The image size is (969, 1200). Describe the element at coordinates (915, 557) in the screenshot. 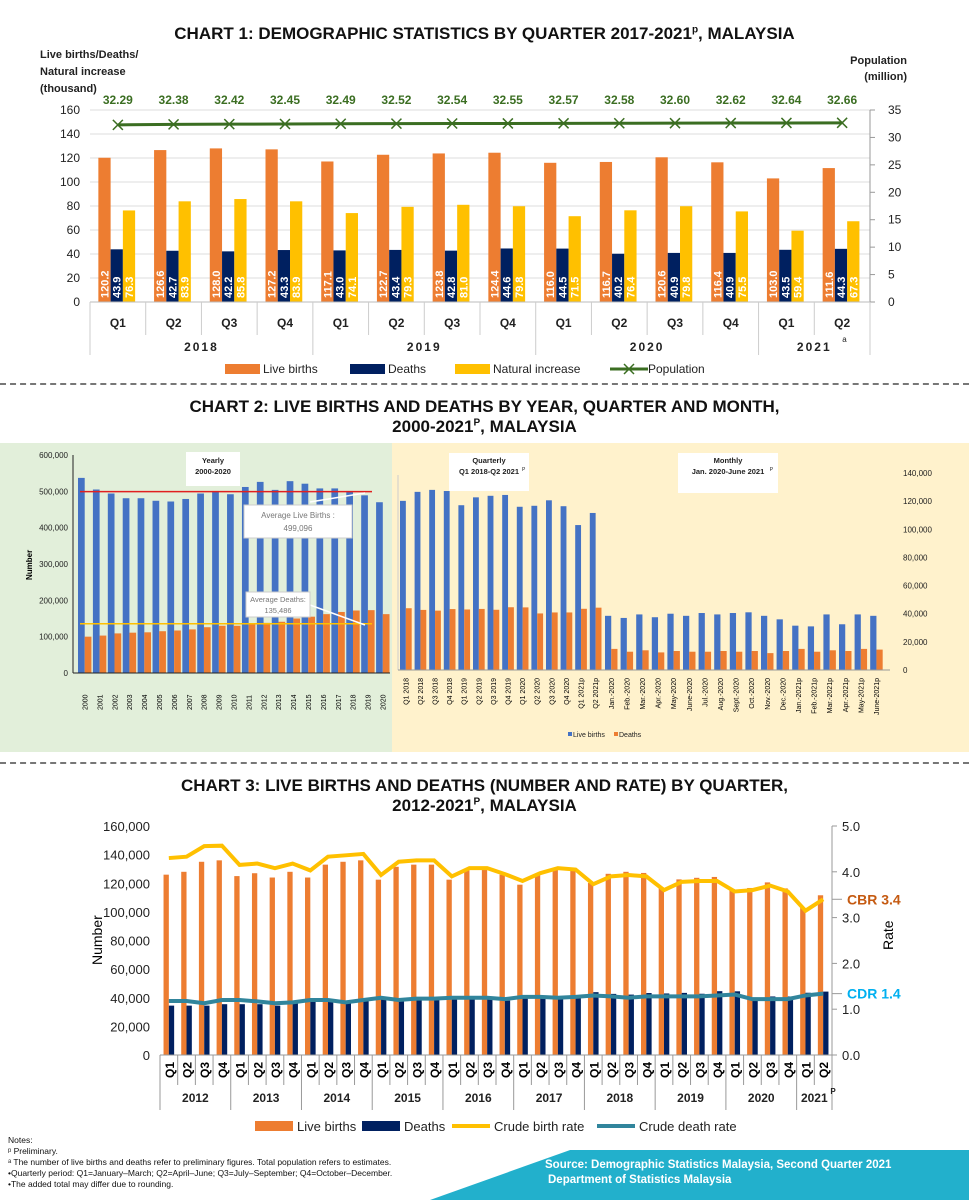

I see `y2-tick-label: 80,000` at that location.